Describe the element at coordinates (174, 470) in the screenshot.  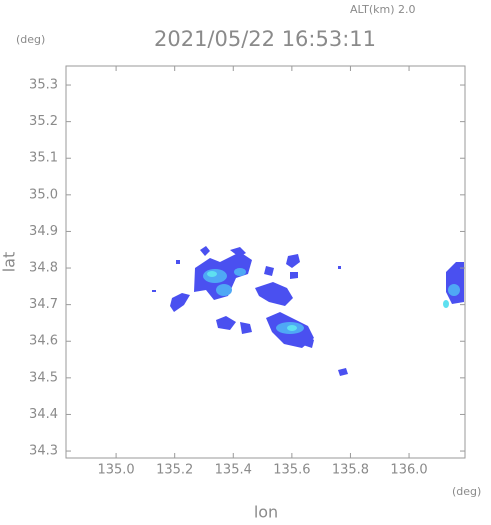
I see `x-tick-label: 135.2` at that location.